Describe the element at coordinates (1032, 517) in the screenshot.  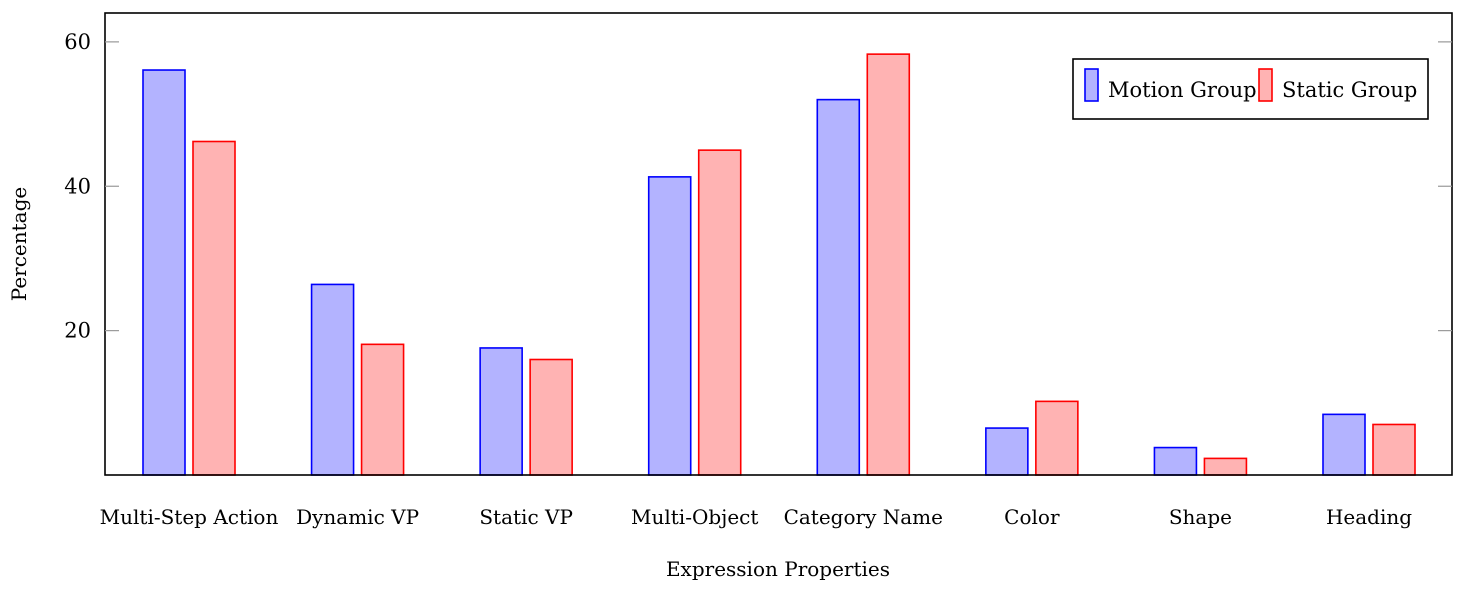
I see `x-tick-label-color: Color` at that location.